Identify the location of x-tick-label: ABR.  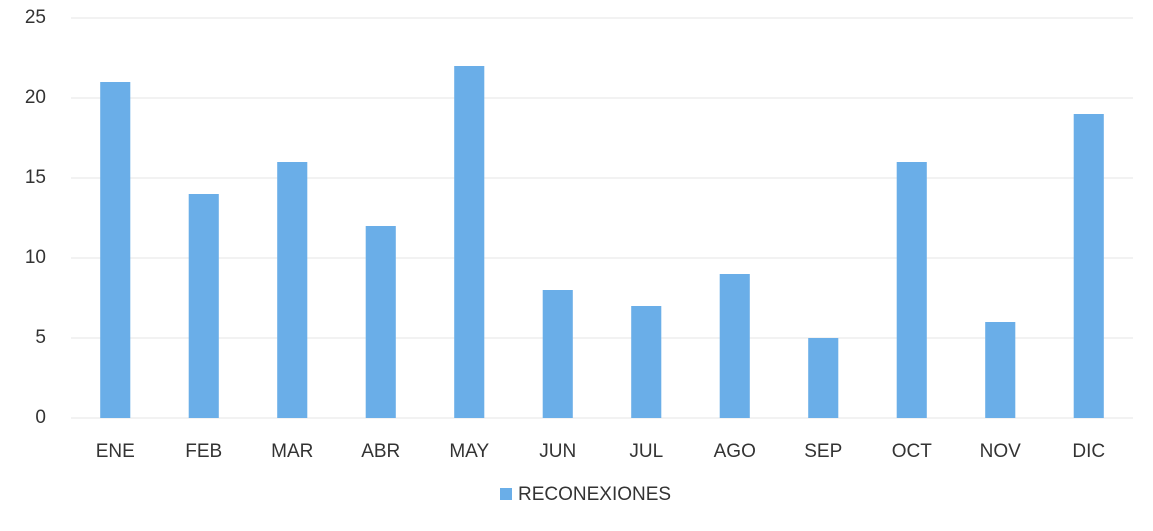
(380, 451).